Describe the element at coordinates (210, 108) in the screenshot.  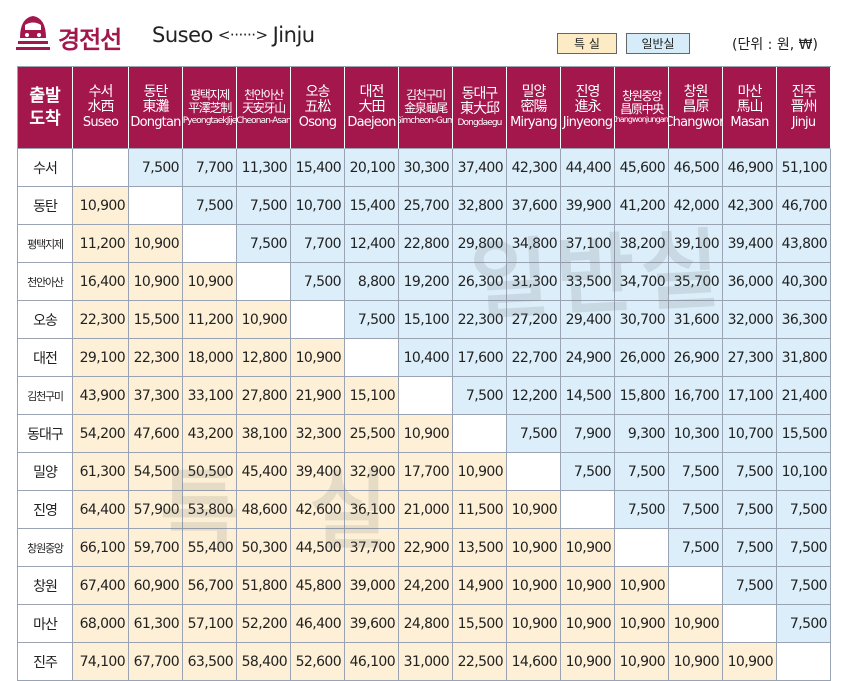
I see `column-header-hanja: 平澤芝制` at that location.